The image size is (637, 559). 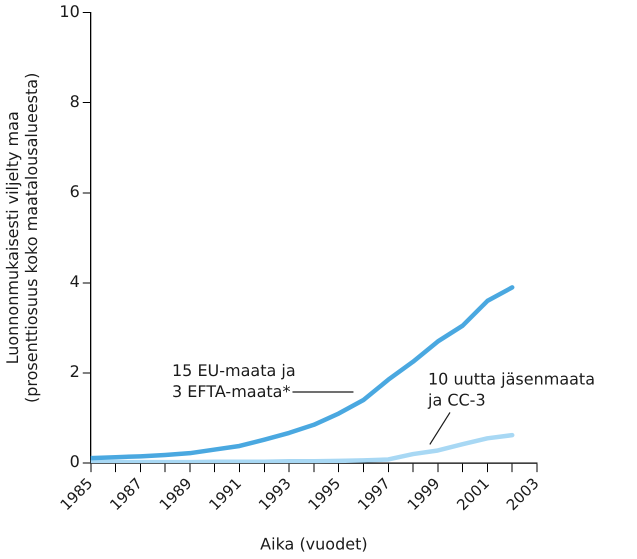 What do you see at coordinates (75, 462) in the screenshot?
I see `y-tick-label: 0` at bounding box center [75, 462].